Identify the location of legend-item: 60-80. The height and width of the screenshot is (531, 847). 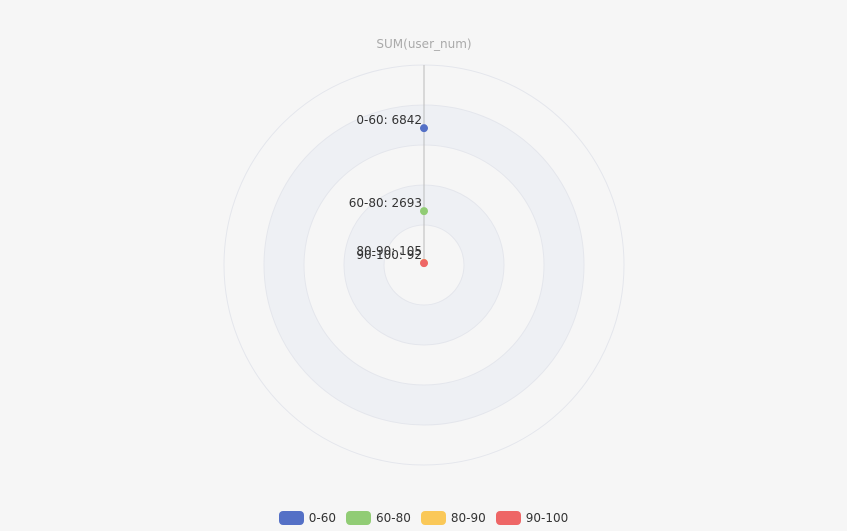
(378, 518).